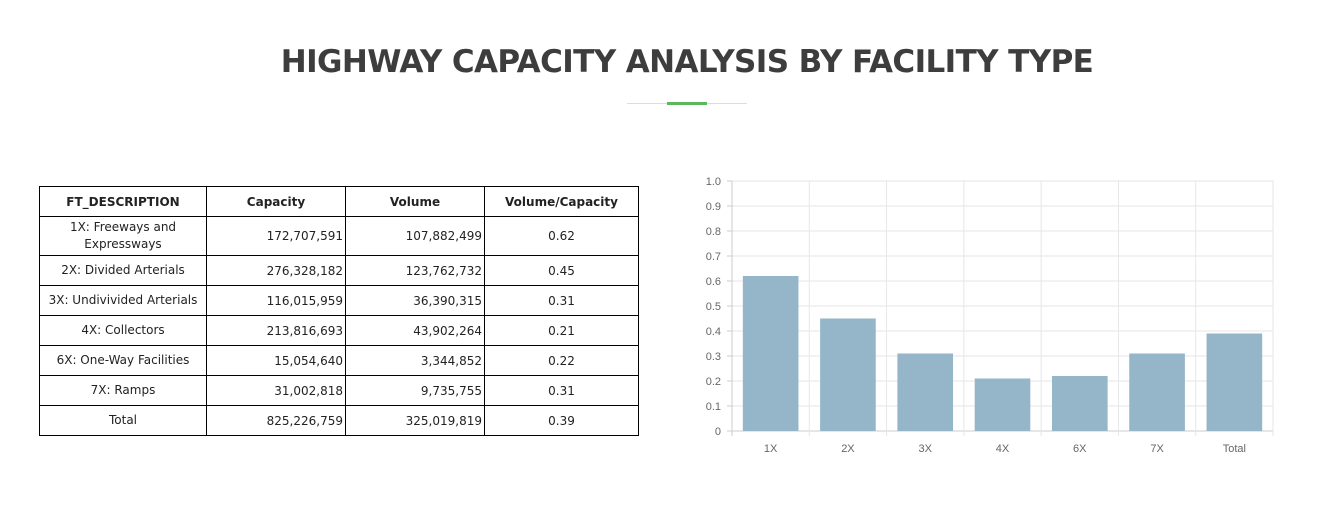 The height and width of the screenshot is (507, 1340). I want to click on y-tick-label: 0.8, so click(713, 232).